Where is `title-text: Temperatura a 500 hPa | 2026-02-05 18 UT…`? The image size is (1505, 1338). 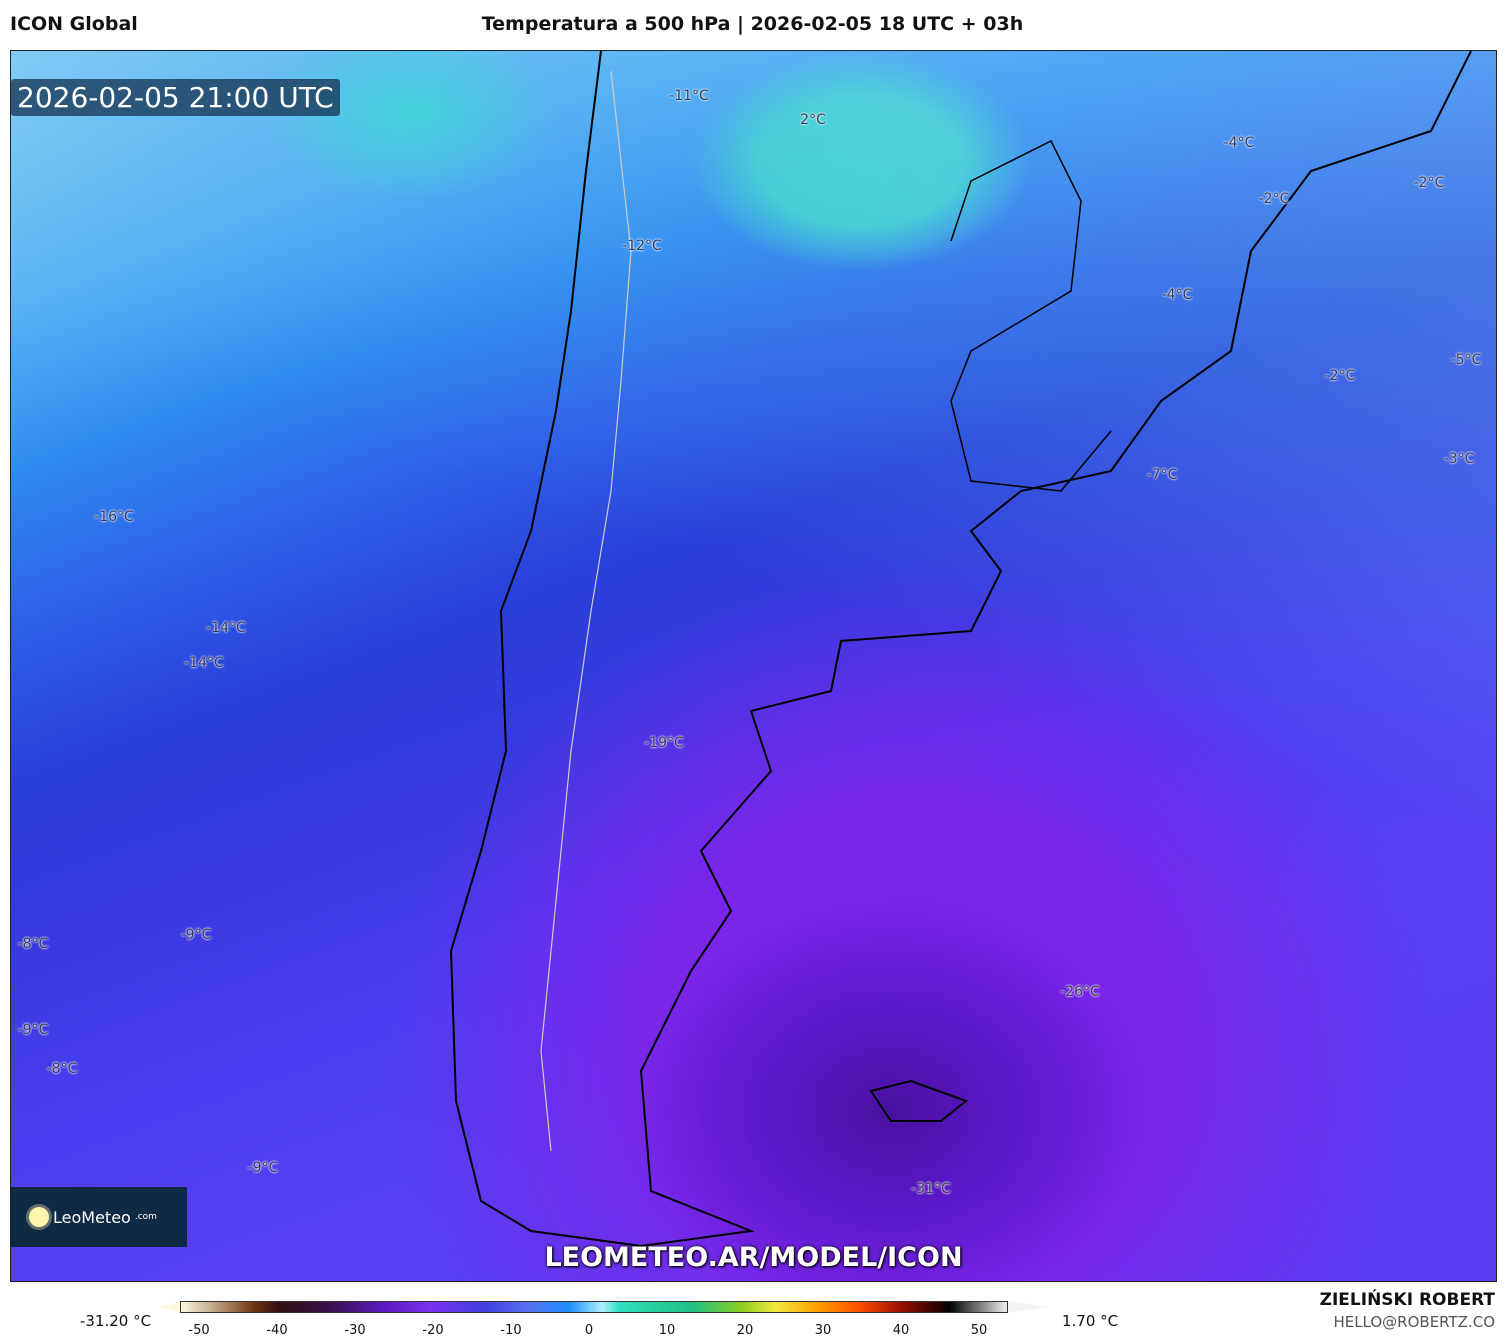 title-text: Temperatura a 500 hPa | 2026-02-05 18 UT… is located at coordinates (752, 24).